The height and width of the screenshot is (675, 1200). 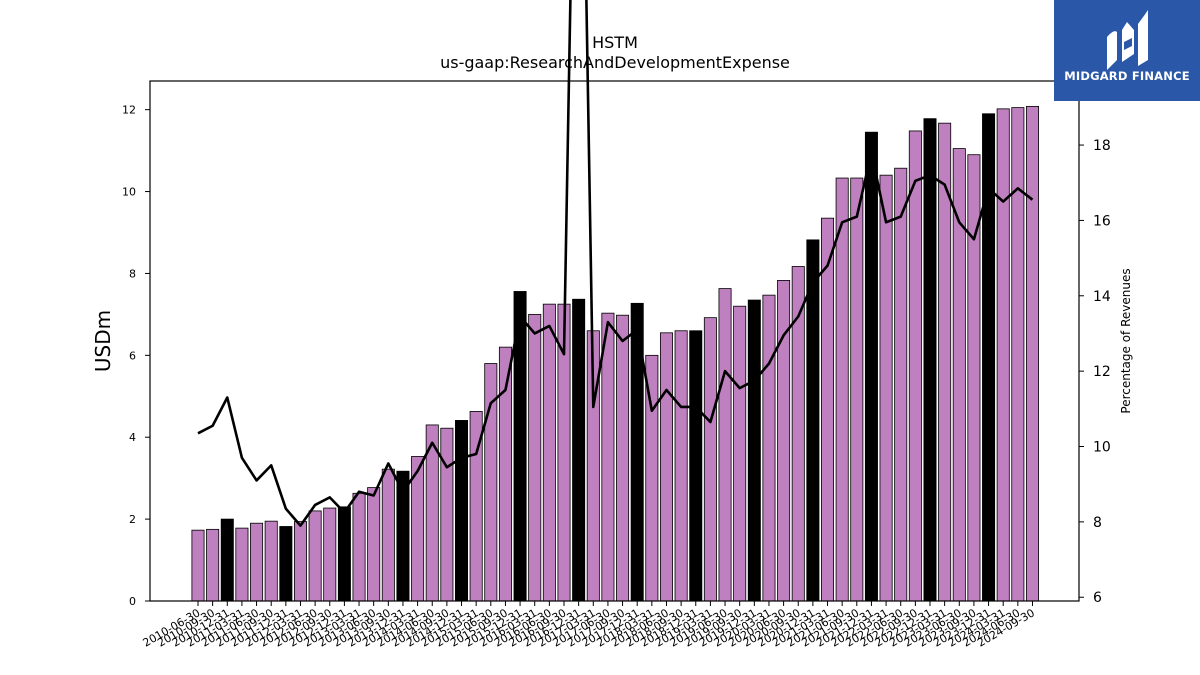 I want to click on chart-title: HSTM, so click(x=615, y=42).